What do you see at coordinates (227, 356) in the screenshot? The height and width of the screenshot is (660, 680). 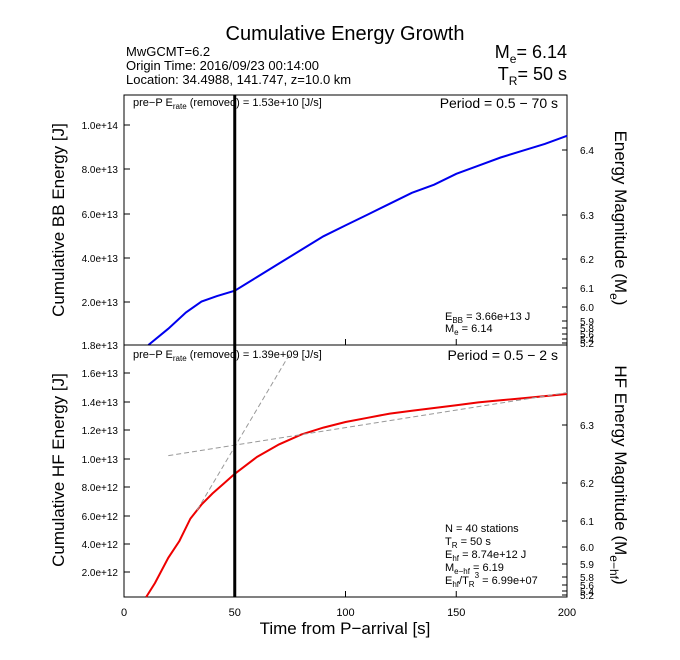 I see `bottom-prep-rate: pre−P Erate (removed) = 1.39e+09 [J/s]` at bounding box center [227, 356].